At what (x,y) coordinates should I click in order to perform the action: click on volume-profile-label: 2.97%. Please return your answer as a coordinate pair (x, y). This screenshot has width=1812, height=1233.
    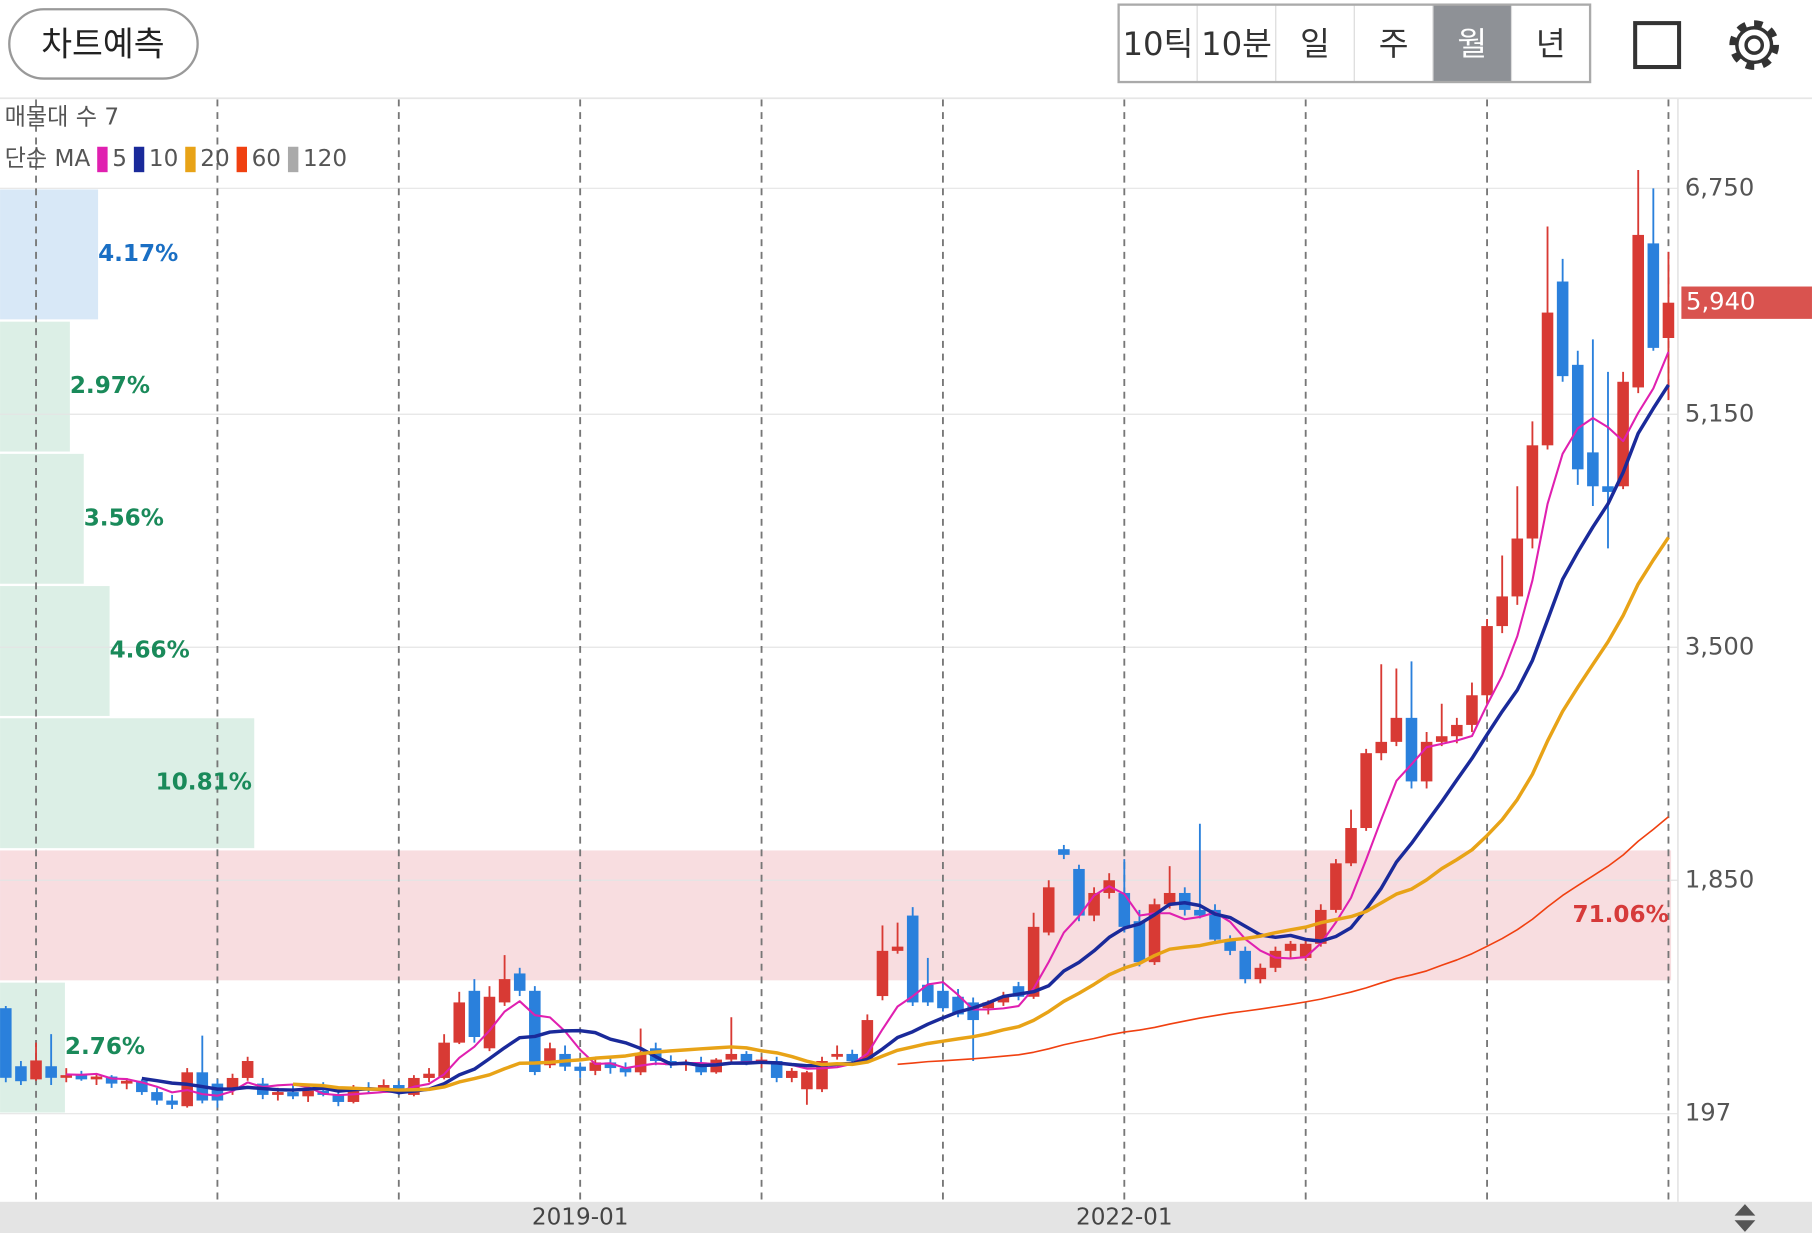
    Looking at the image, I should click on (110, 386).